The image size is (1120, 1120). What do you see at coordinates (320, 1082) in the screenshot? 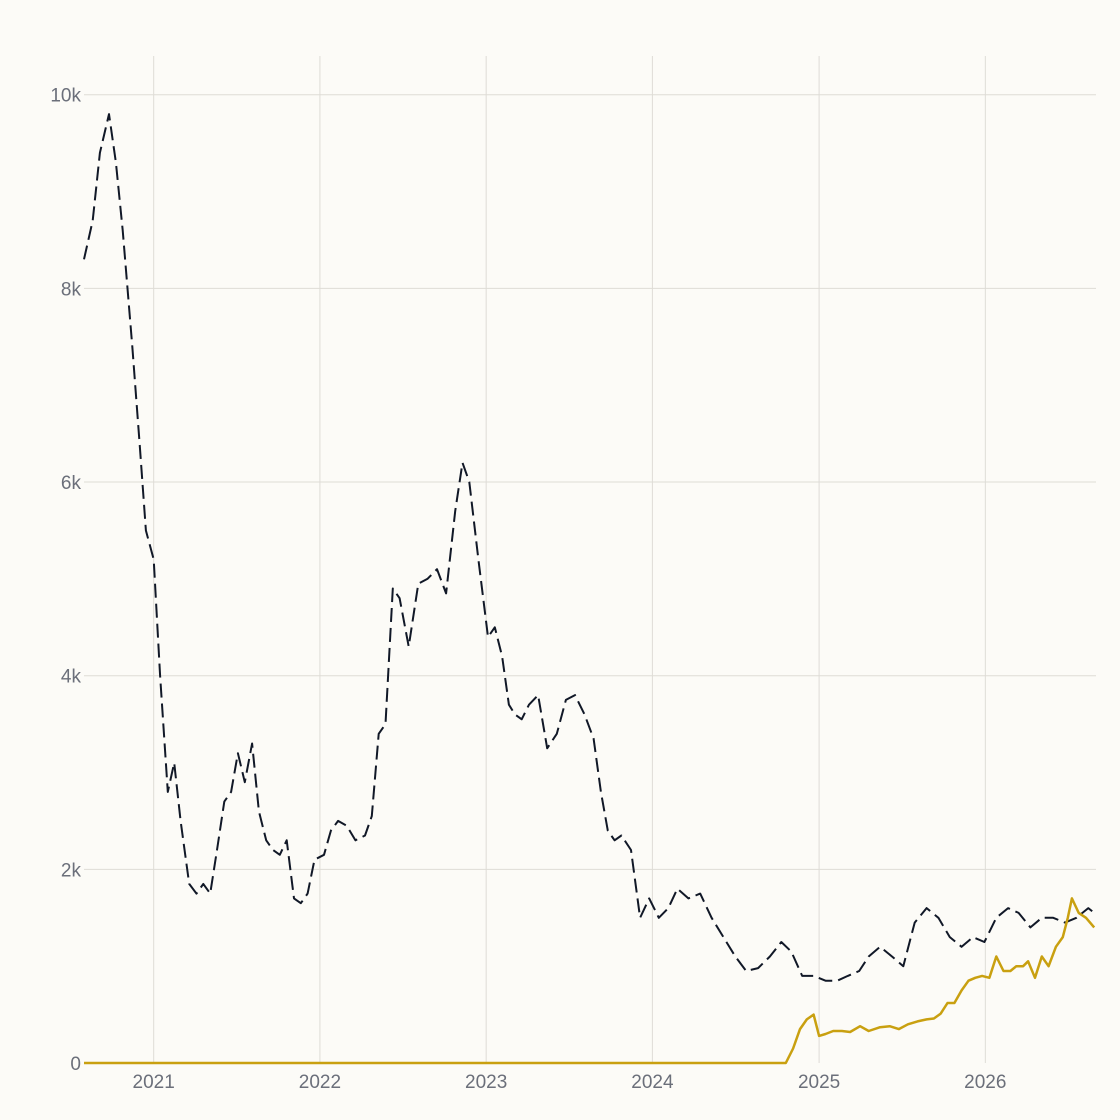
I see `x-tick-label: 2022` at bounding box center [320, 1082].